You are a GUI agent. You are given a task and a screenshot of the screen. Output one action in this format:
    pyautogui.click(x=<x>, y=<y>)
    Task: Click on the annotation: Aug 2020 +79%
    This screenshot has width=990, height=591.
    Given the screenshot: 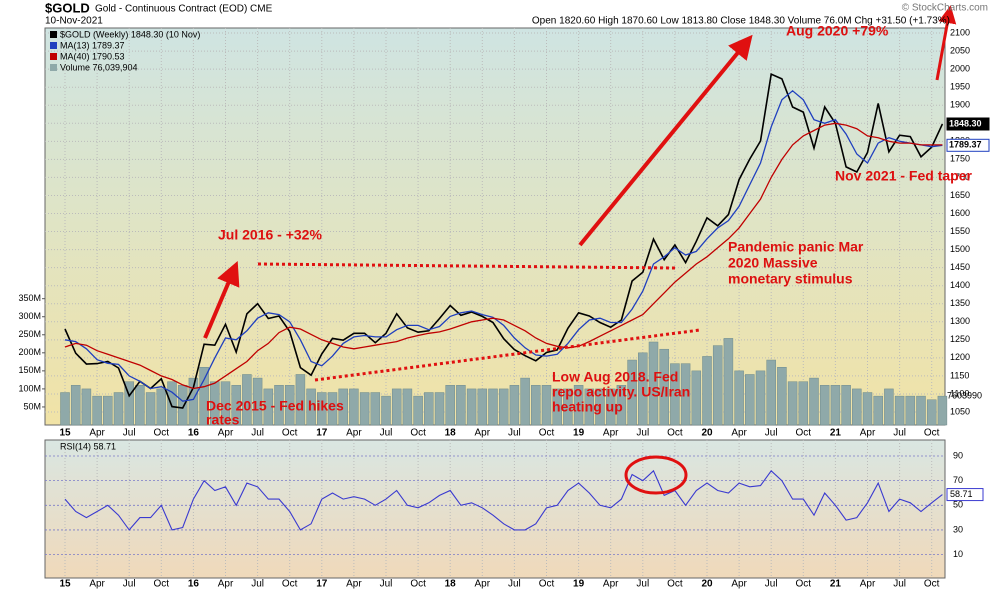 What is the action you would take?
    pyautogui.click(x=837, y=31)
    